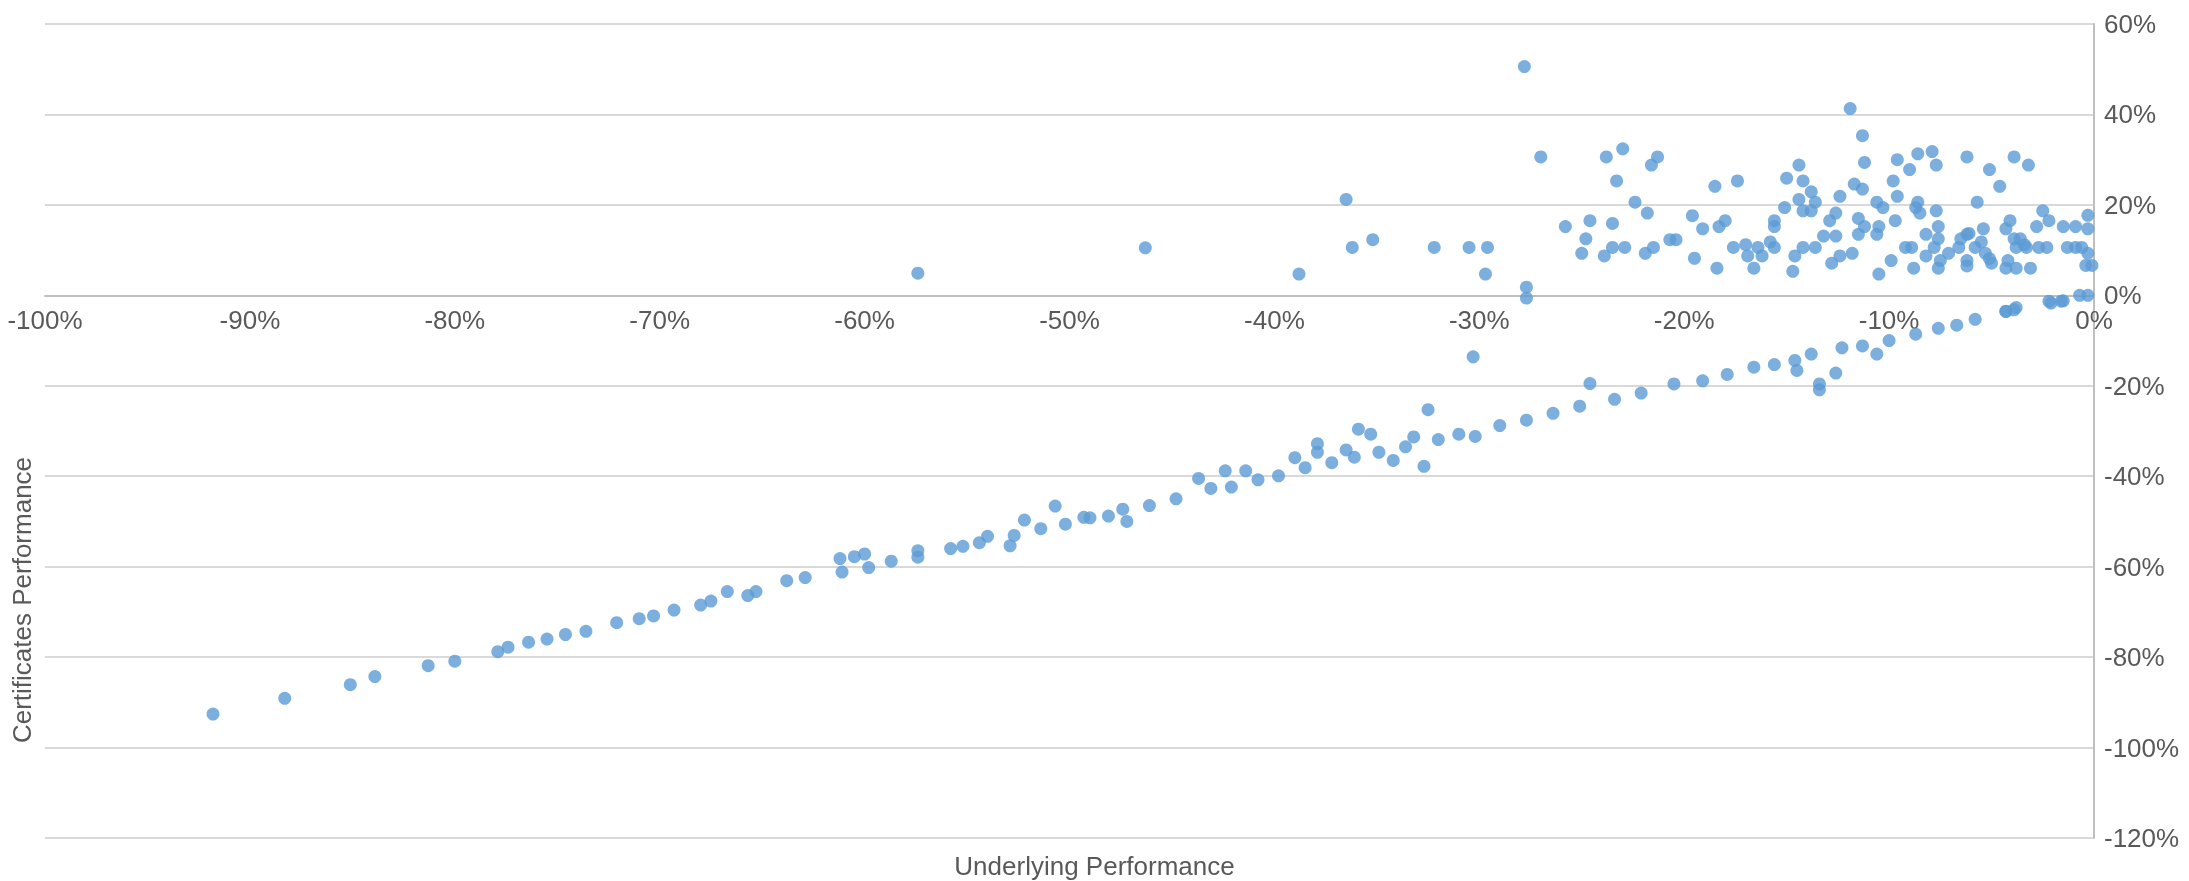  What do you see at coordinates (2134, 385) in the screenshot?
I see `y-tick-label: -20%` at bounding box center [2134, 385].